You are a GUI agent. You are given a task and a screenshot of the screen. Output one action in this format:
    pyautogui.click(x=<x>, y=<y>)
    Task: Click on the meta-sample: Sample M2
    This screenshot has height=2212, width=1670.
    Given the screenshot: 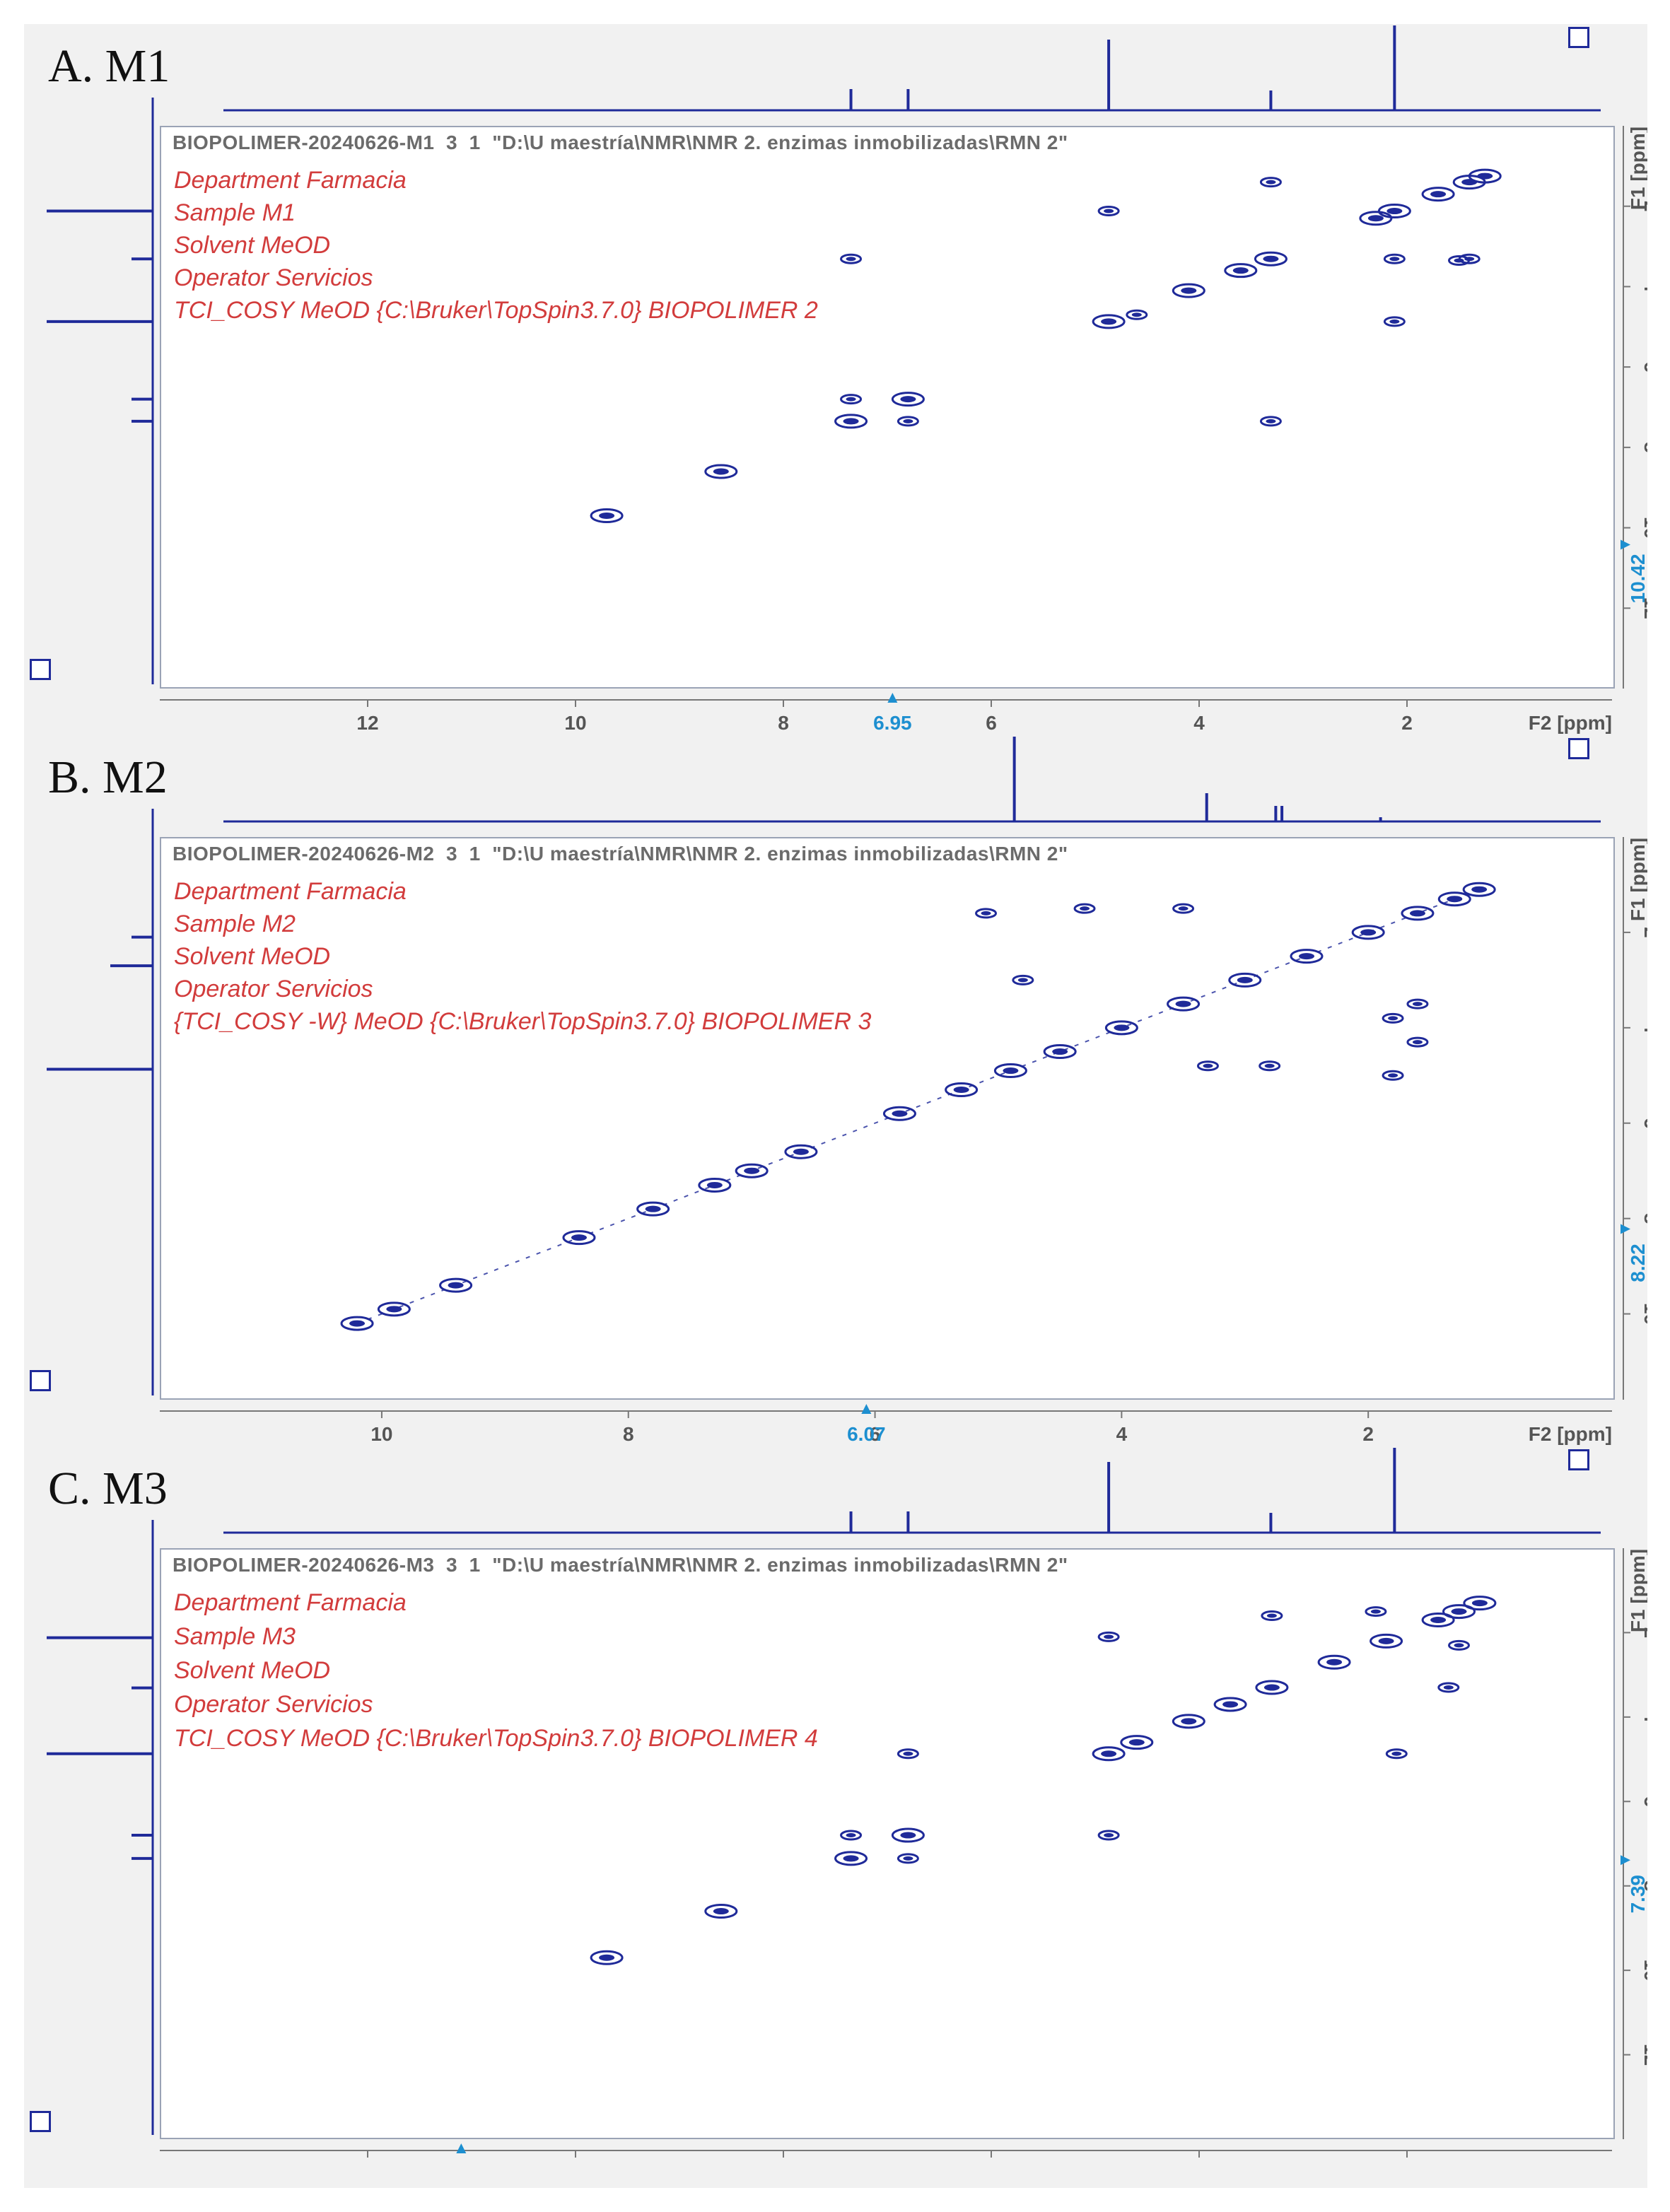 What is the action you would take?
    pyautogui.click(x=235, y=924)
    